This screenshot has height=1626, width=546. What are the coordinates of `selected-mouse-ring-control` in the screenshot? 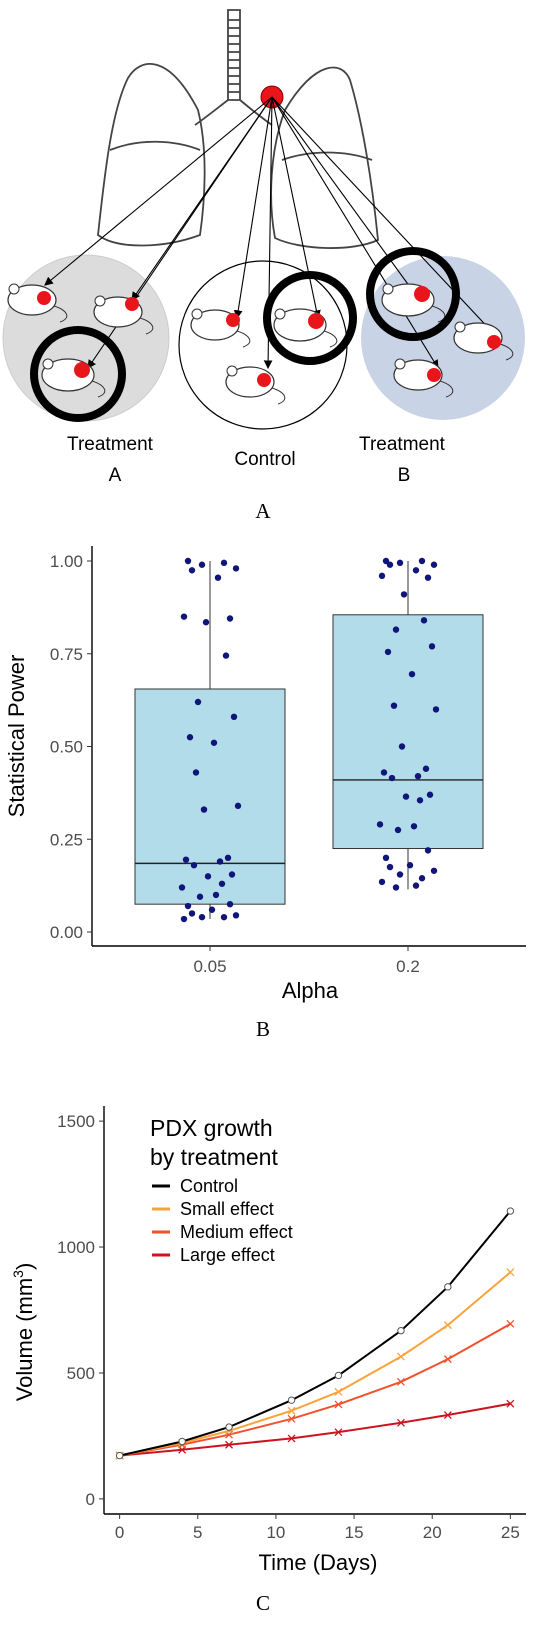 It's located at (310, 318).